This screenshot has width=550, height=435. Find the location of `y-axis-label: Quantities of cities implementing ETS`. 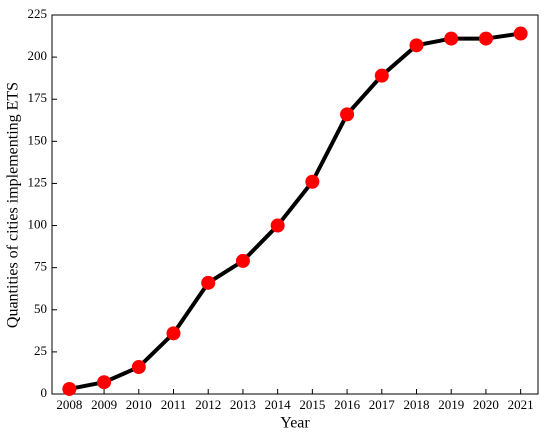

y-axis-label: Quantities of cities implementing ETS is located at coordinates (13, 205).